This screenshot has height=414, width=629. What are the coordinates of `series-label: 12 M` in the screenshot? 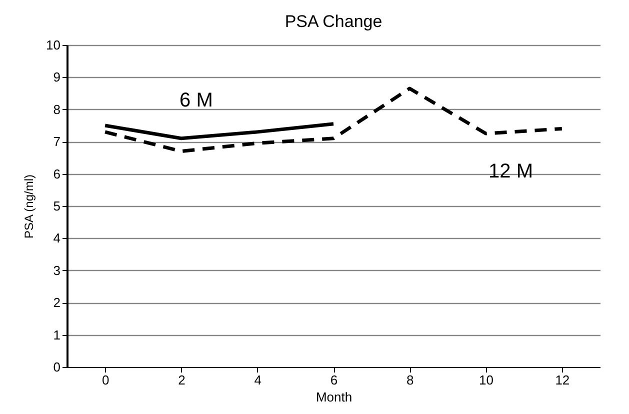 It's located at (511, 171).